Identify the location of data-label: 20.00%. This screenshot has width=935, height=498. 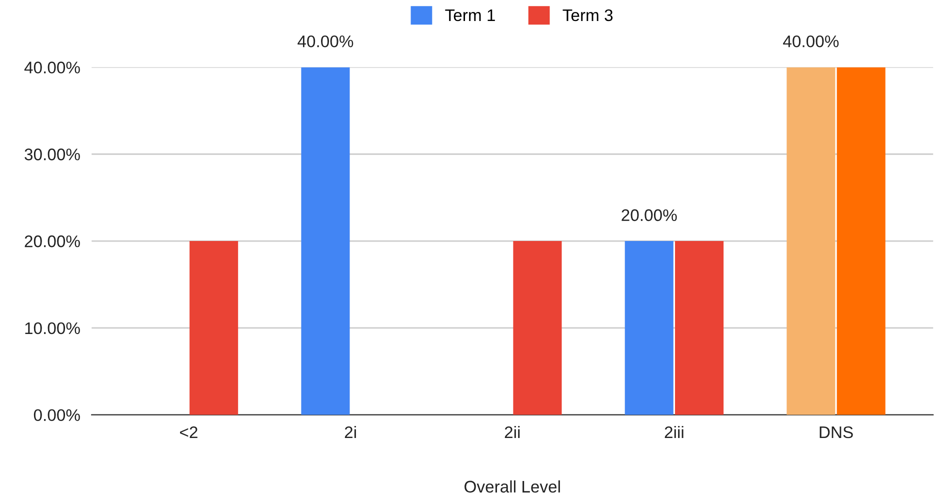
(649, 215).